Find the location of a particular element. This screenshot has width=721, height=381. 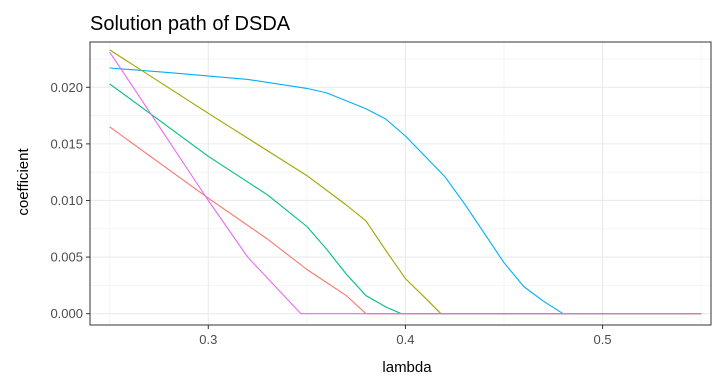

y-axis-title: coefficient is located at coordinates (23, 182).